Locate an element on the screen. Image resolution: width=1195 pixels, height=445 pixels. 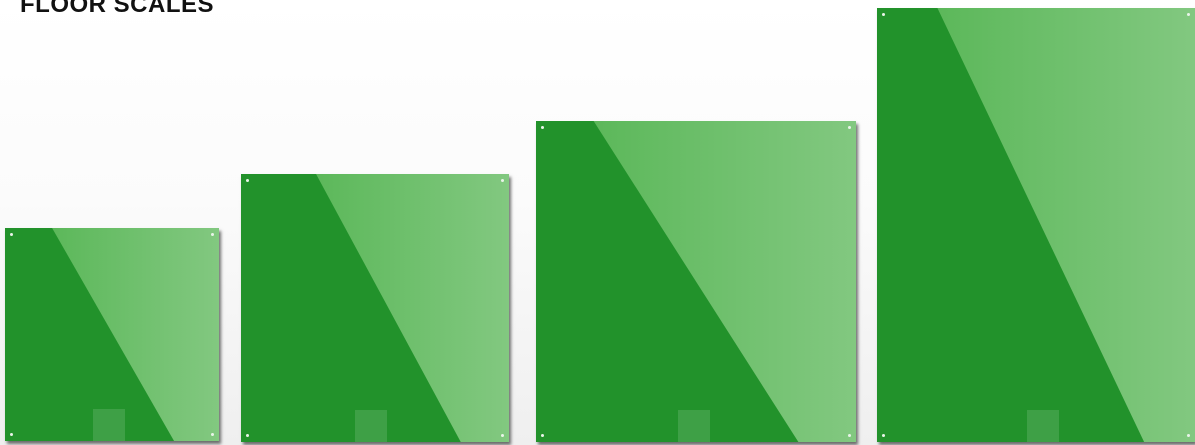
floor-scale-small is located at coordinates (112, 334).